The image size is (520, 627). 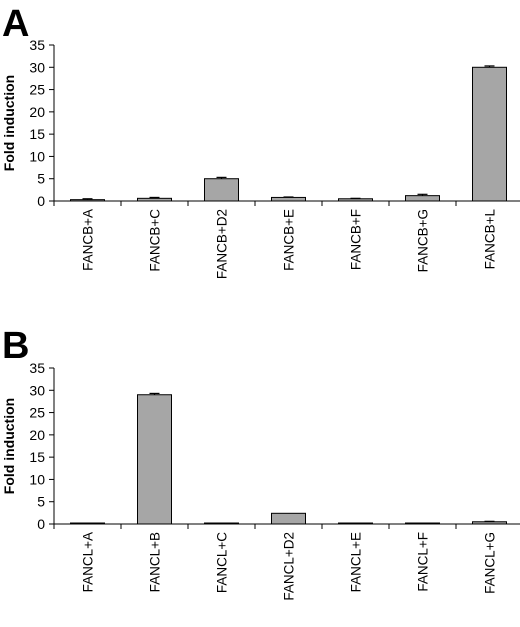 What do you see at coordinates (289, 240) in the screenshot?
I see `panel-a-category-label: FANCB+E` at bounding box center [289, 240].